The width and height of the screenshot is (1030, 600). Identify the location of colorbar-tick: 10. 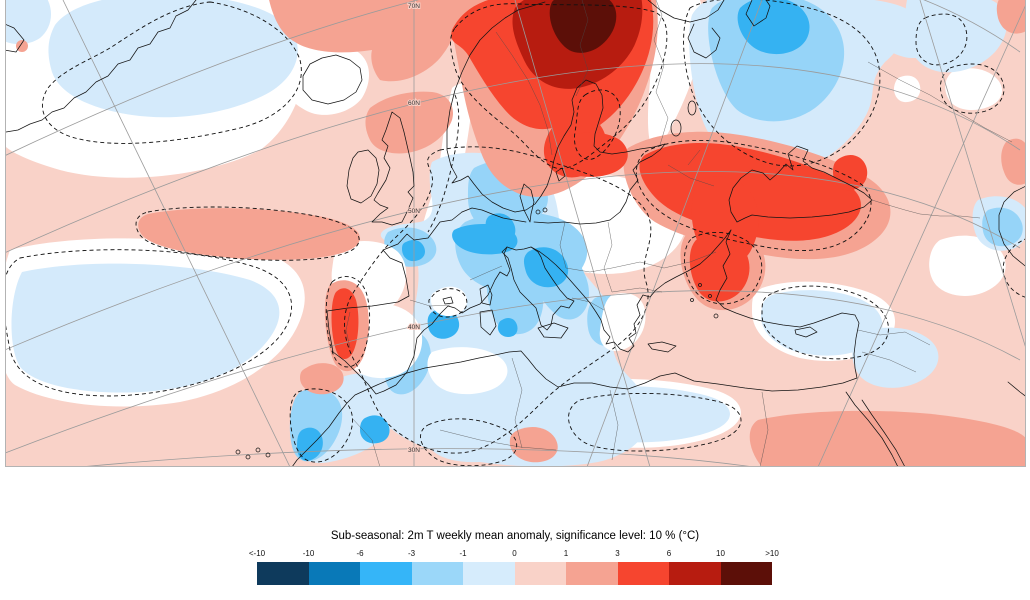
(720, 553).